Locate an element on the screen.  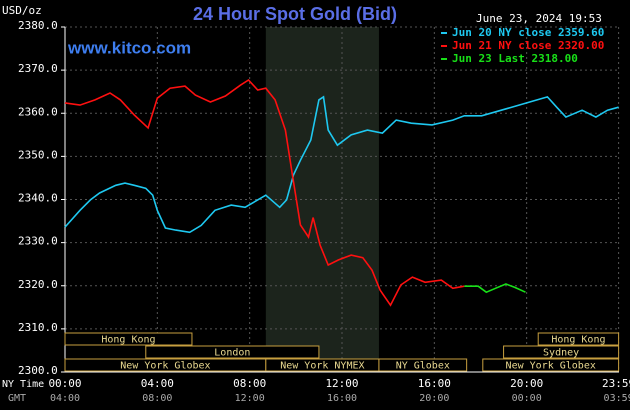
x2-tick-label: 00:00 is located at coordinates (527, 398).